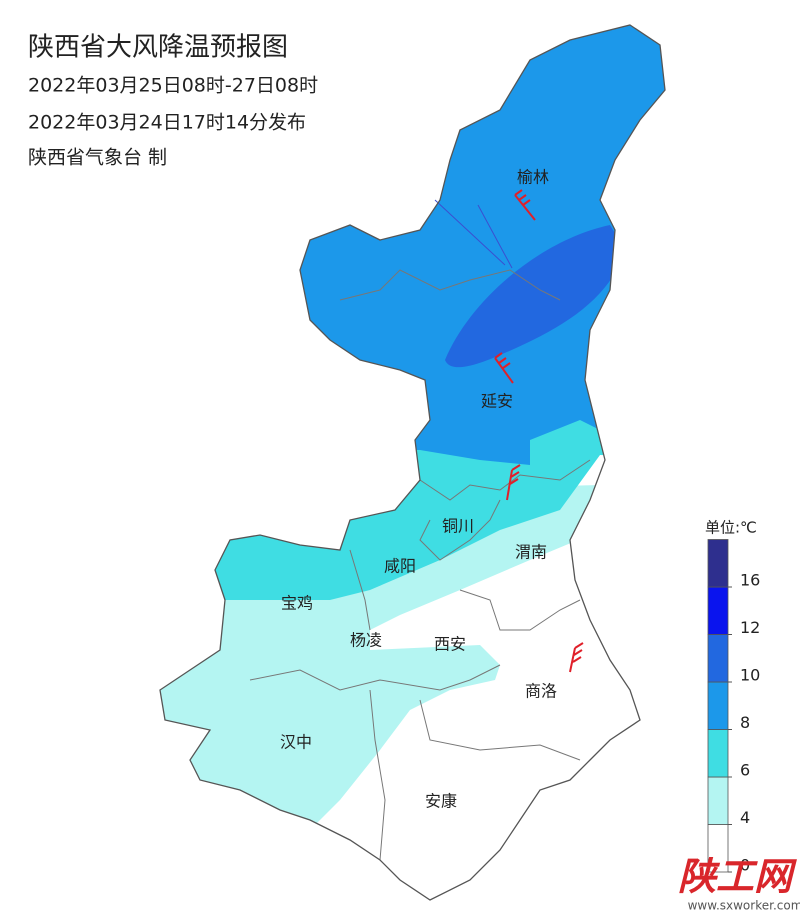 The width and height of the screenshot is (800, 915). Describe the element at coordinates (497, 401) in the screenshot. I see `city-label: 延安` at that location.